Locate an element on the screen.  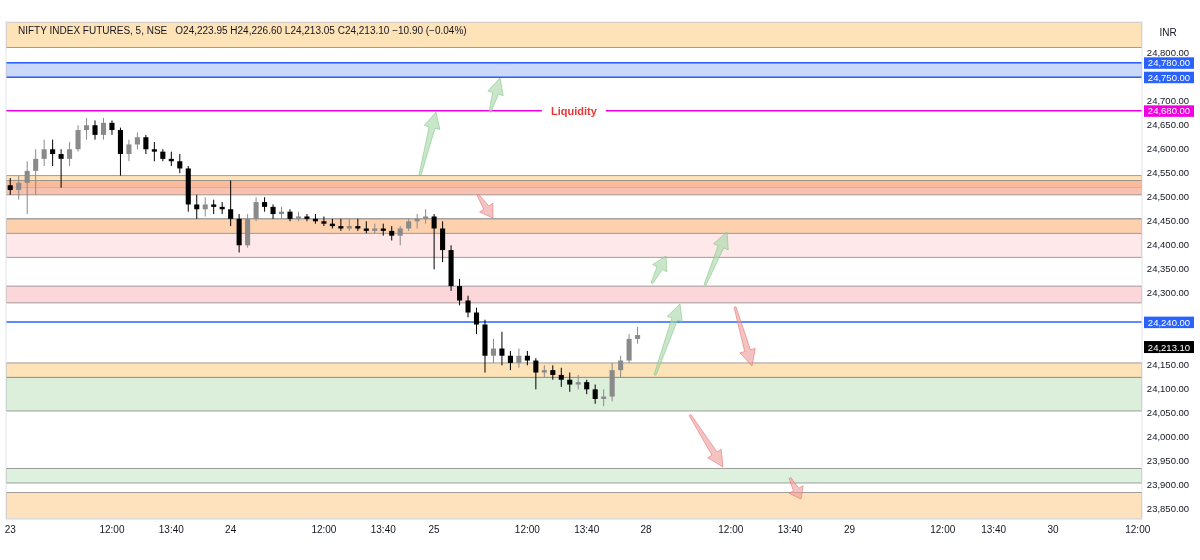
y-tick-label: 24,000.00 is located at coordinates (1168, 436).